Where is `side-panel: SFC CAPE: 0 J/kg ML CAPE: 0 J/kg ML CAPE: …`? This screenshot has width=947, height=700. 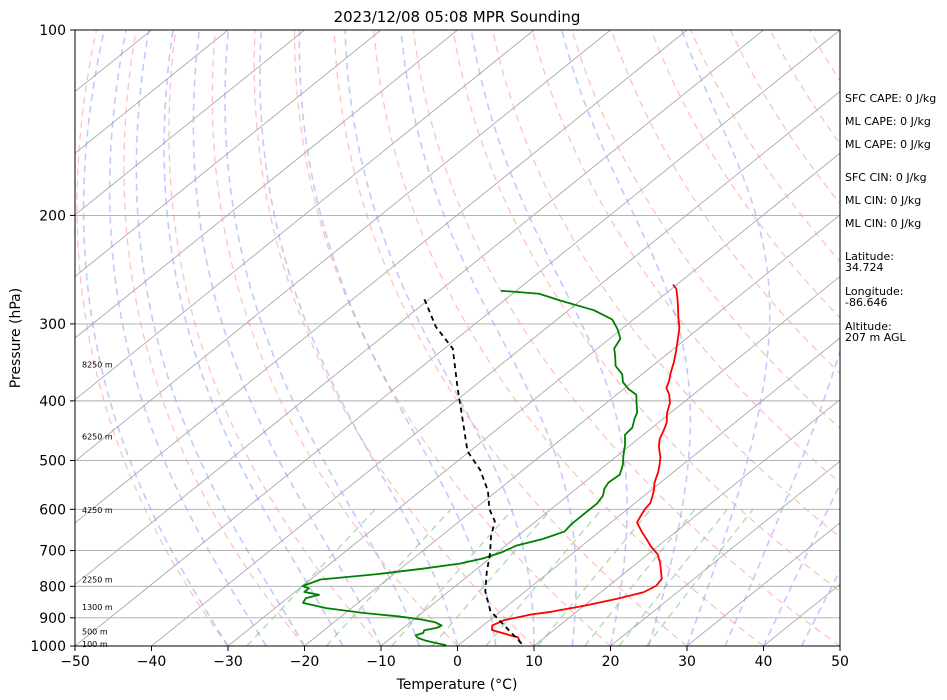
side-panel: SFC CAPE: 0 J/kg ML CAPE: 0 J/kg ML CAPE: … is located at coordinates (890, 218).